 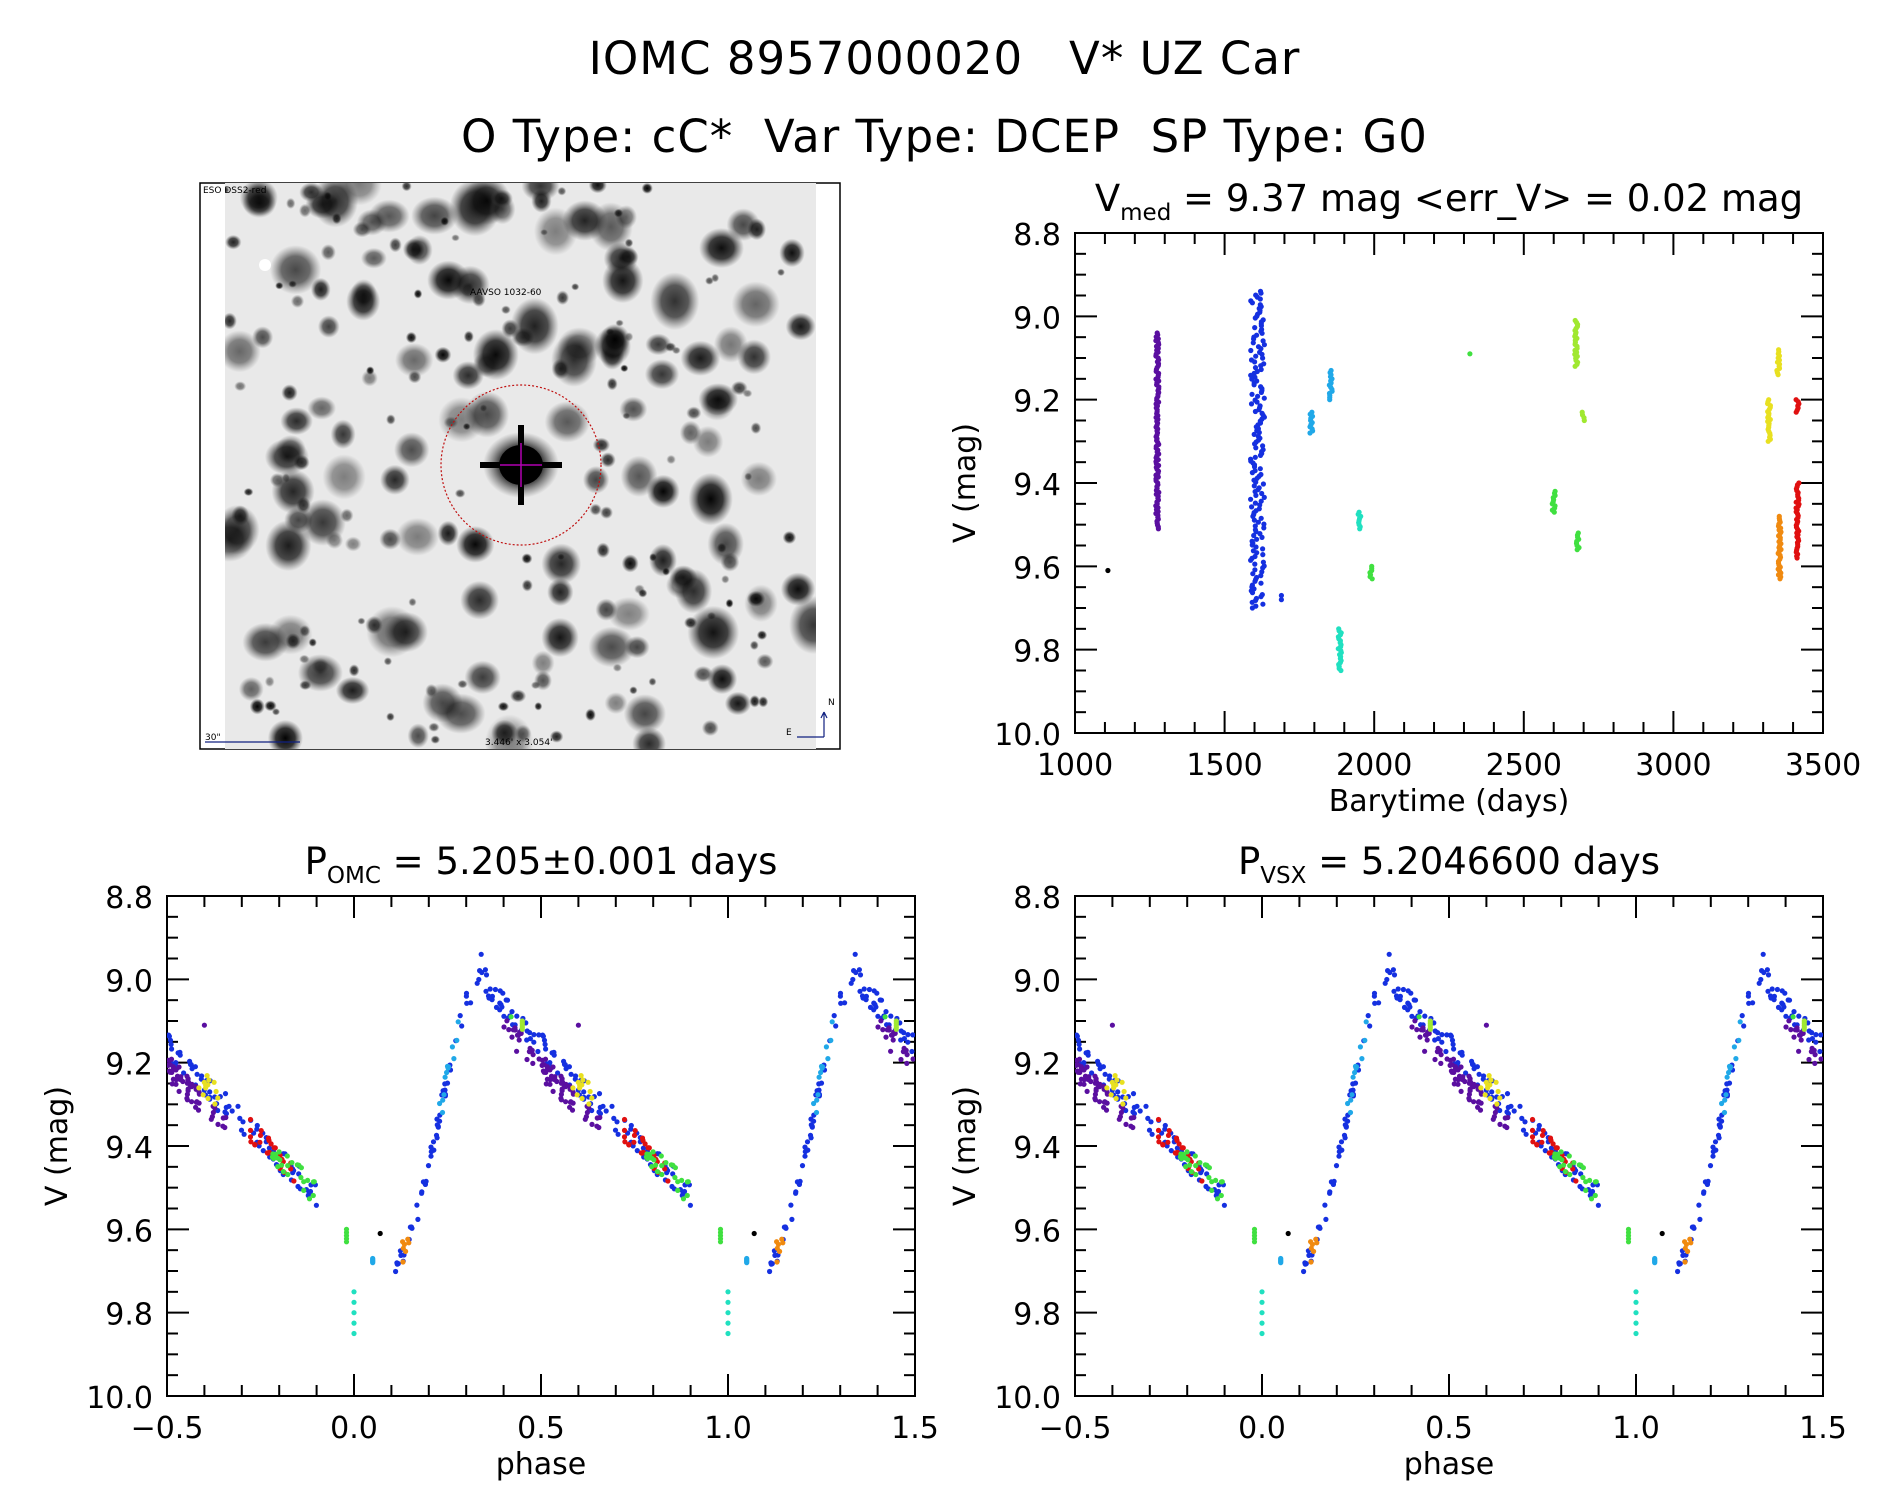 I want to click on thumbnail-scale-label: 30", so click(x=213, y=738).